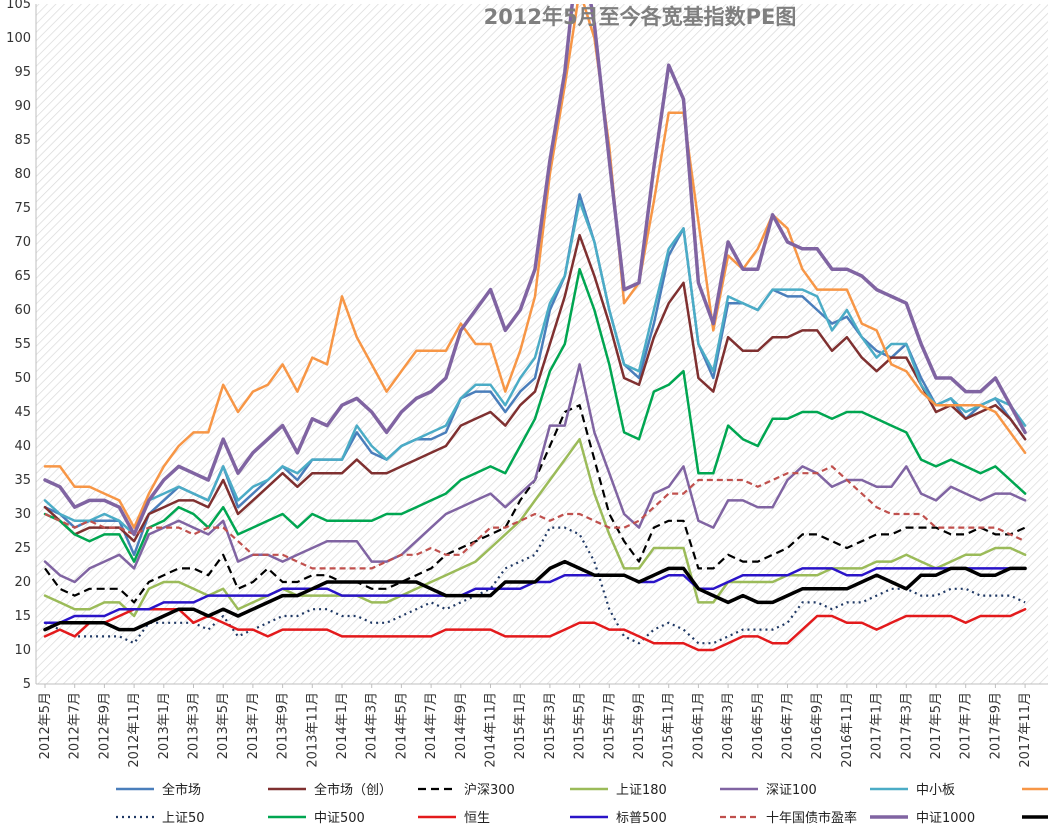 The width and height of the screenshot is (1048, 825). What do you see at coordinates (641, 818) in the screenshot?
I see `legend-label: 标普500` at bounding box center [641, 818].